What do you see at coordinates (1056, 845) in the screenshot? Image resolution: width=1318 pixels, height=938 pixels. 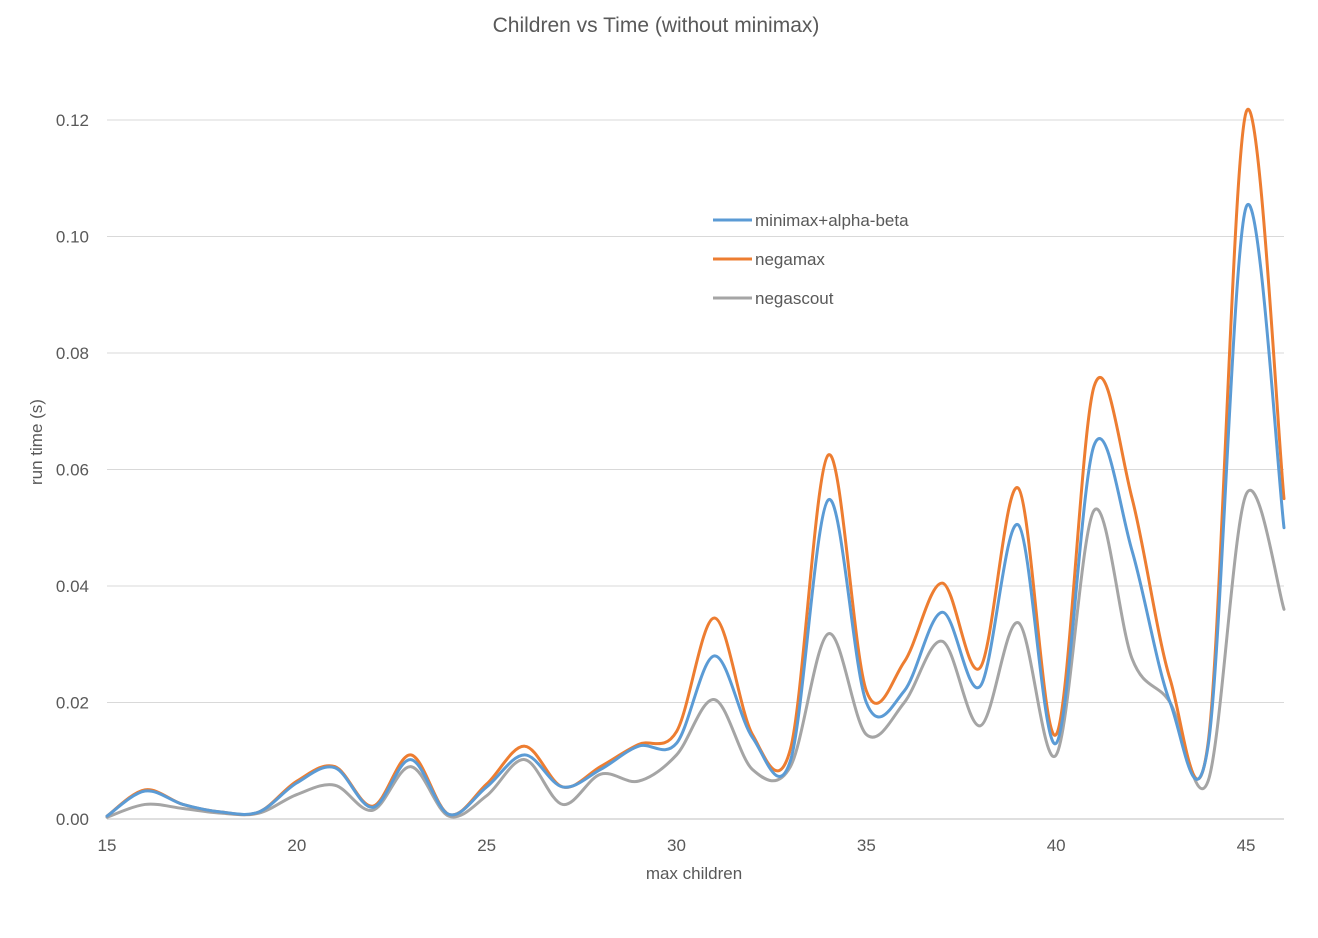 I see `x-tick-label: 40` at bounding box center [1056, 845].